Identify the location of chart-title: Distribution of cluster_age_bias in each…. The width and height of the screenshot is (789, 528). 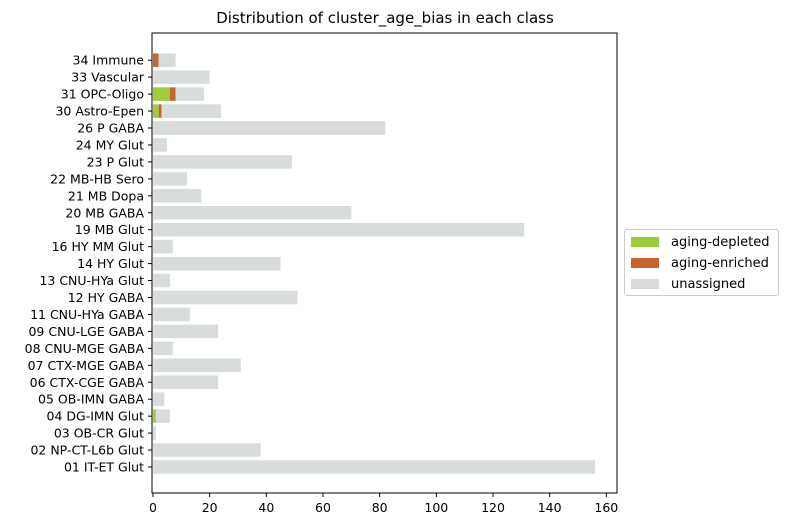
(385, 18).